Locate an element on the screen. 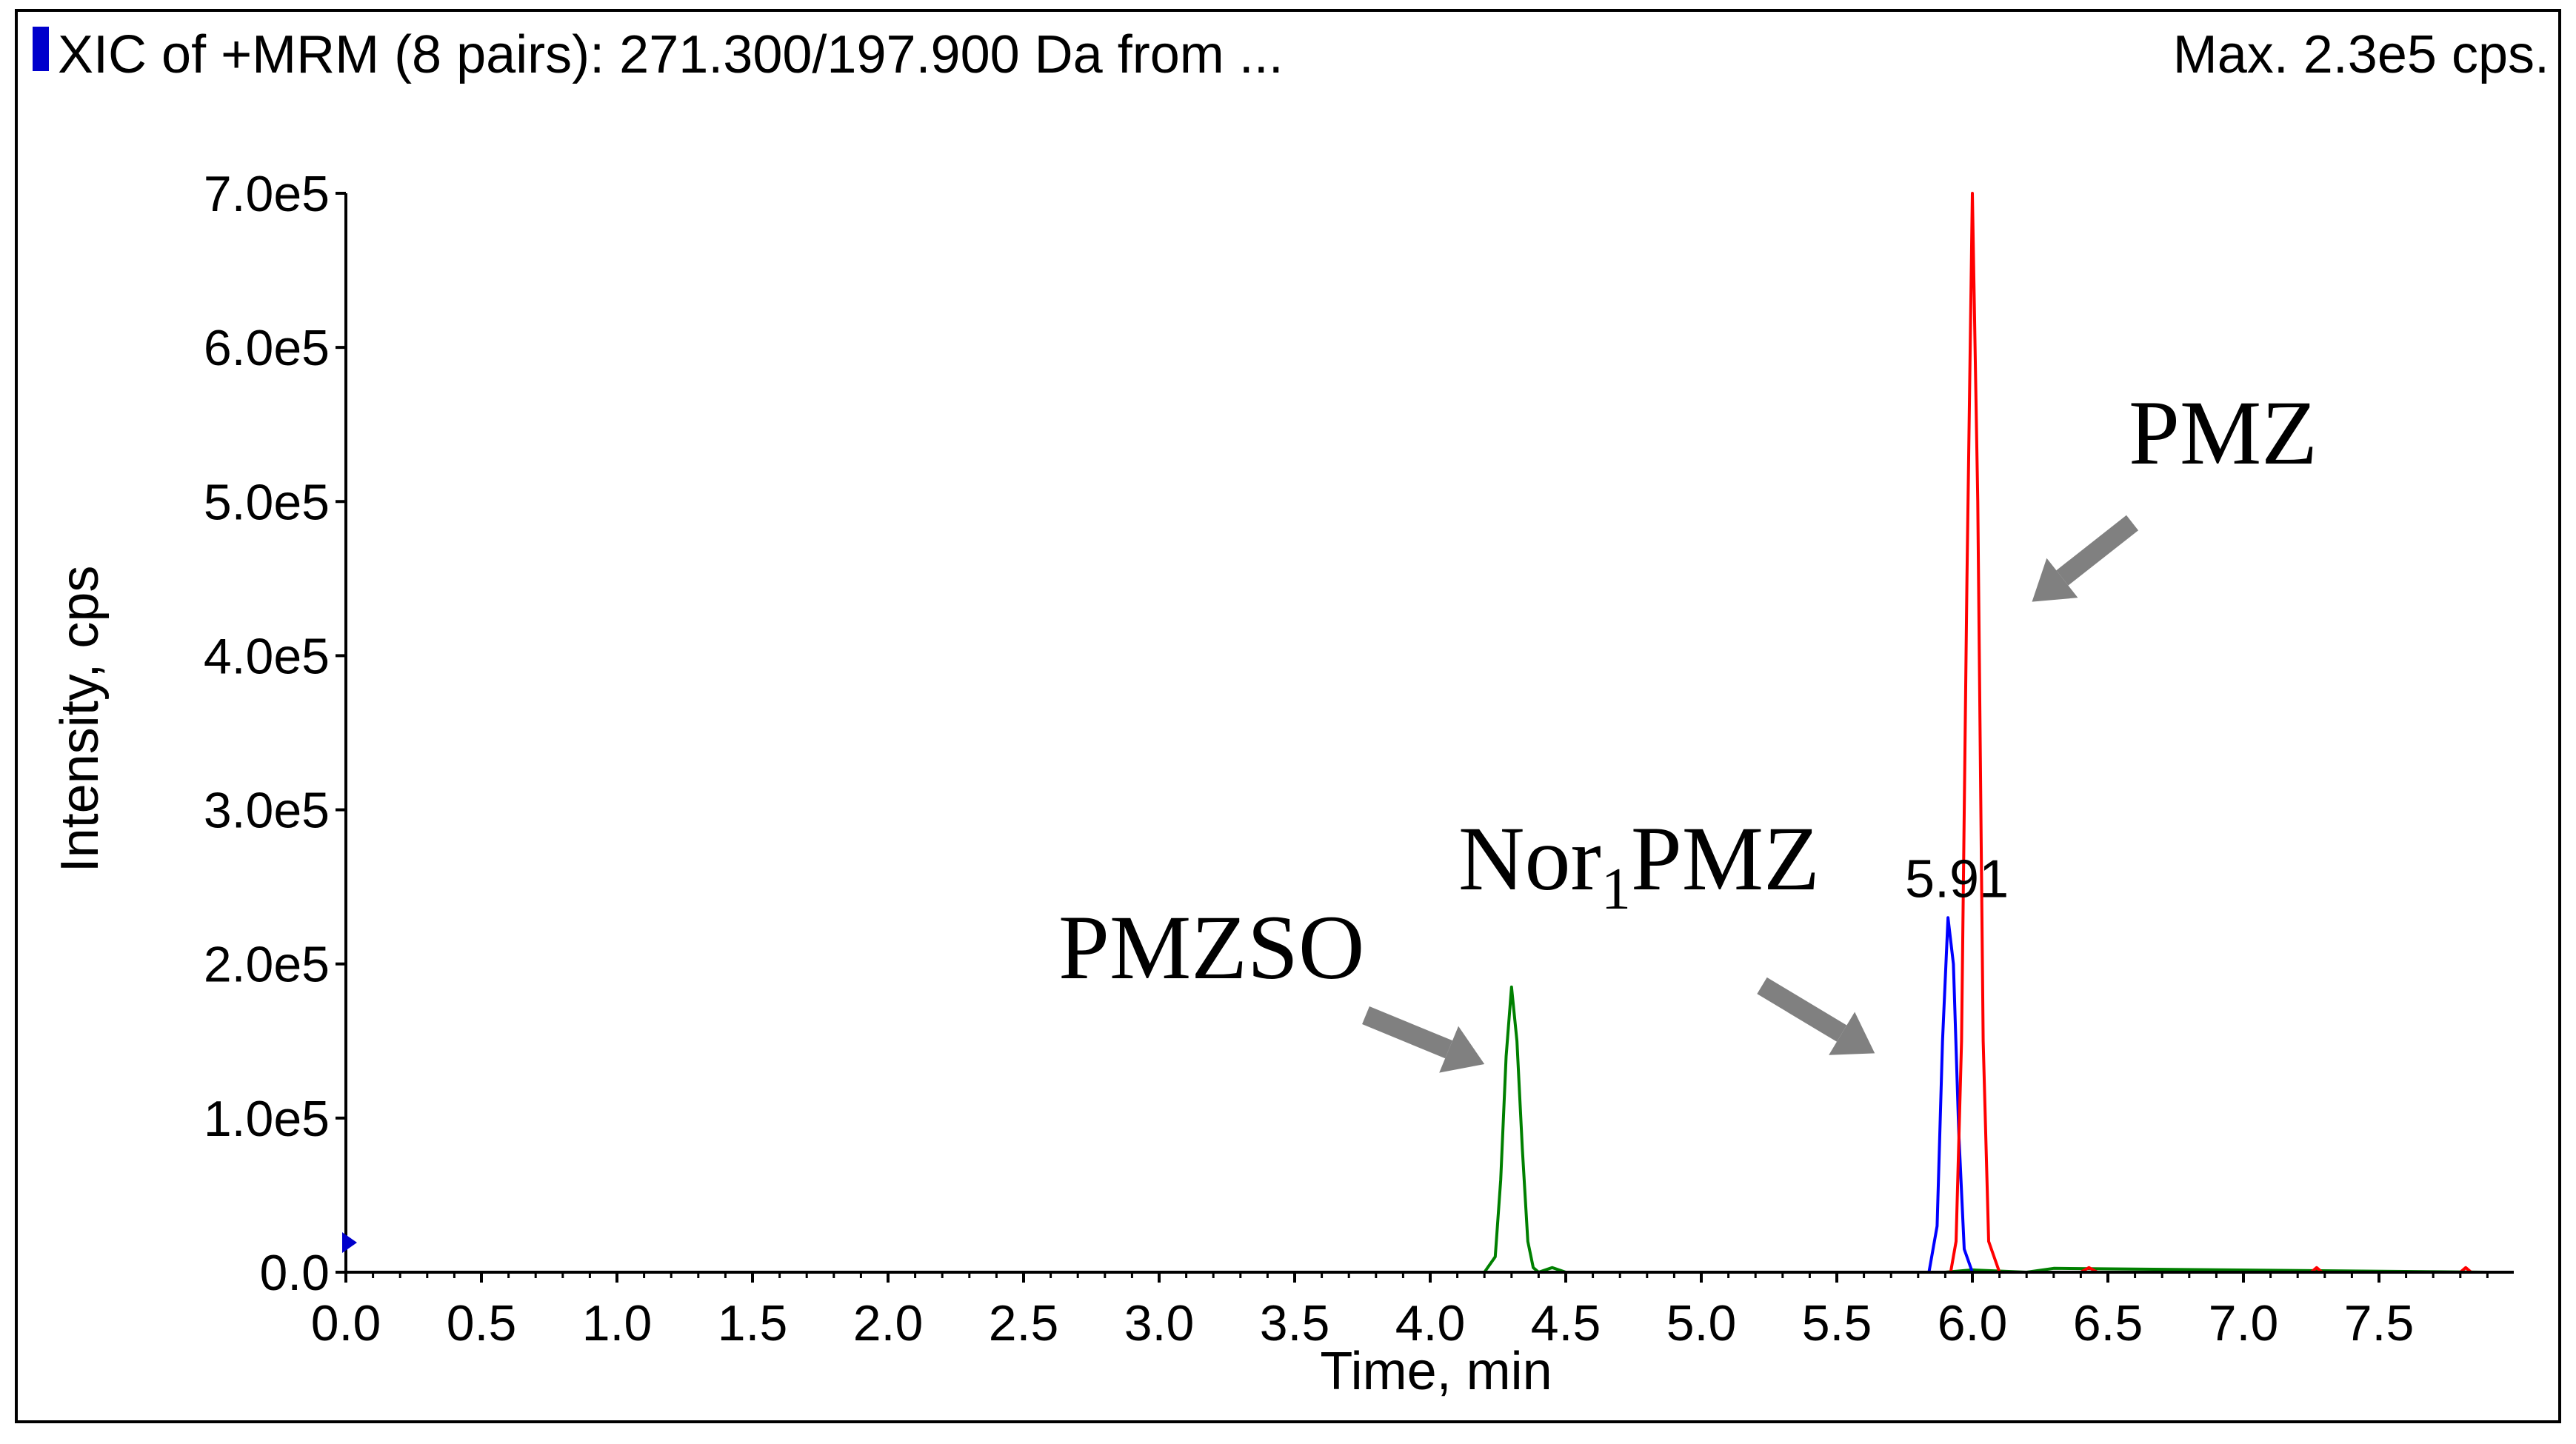 Image resolution: width=2576 pixels, height=1444 pixels. x-axis-label: Time, min is located at coordinates (1436, 1372).